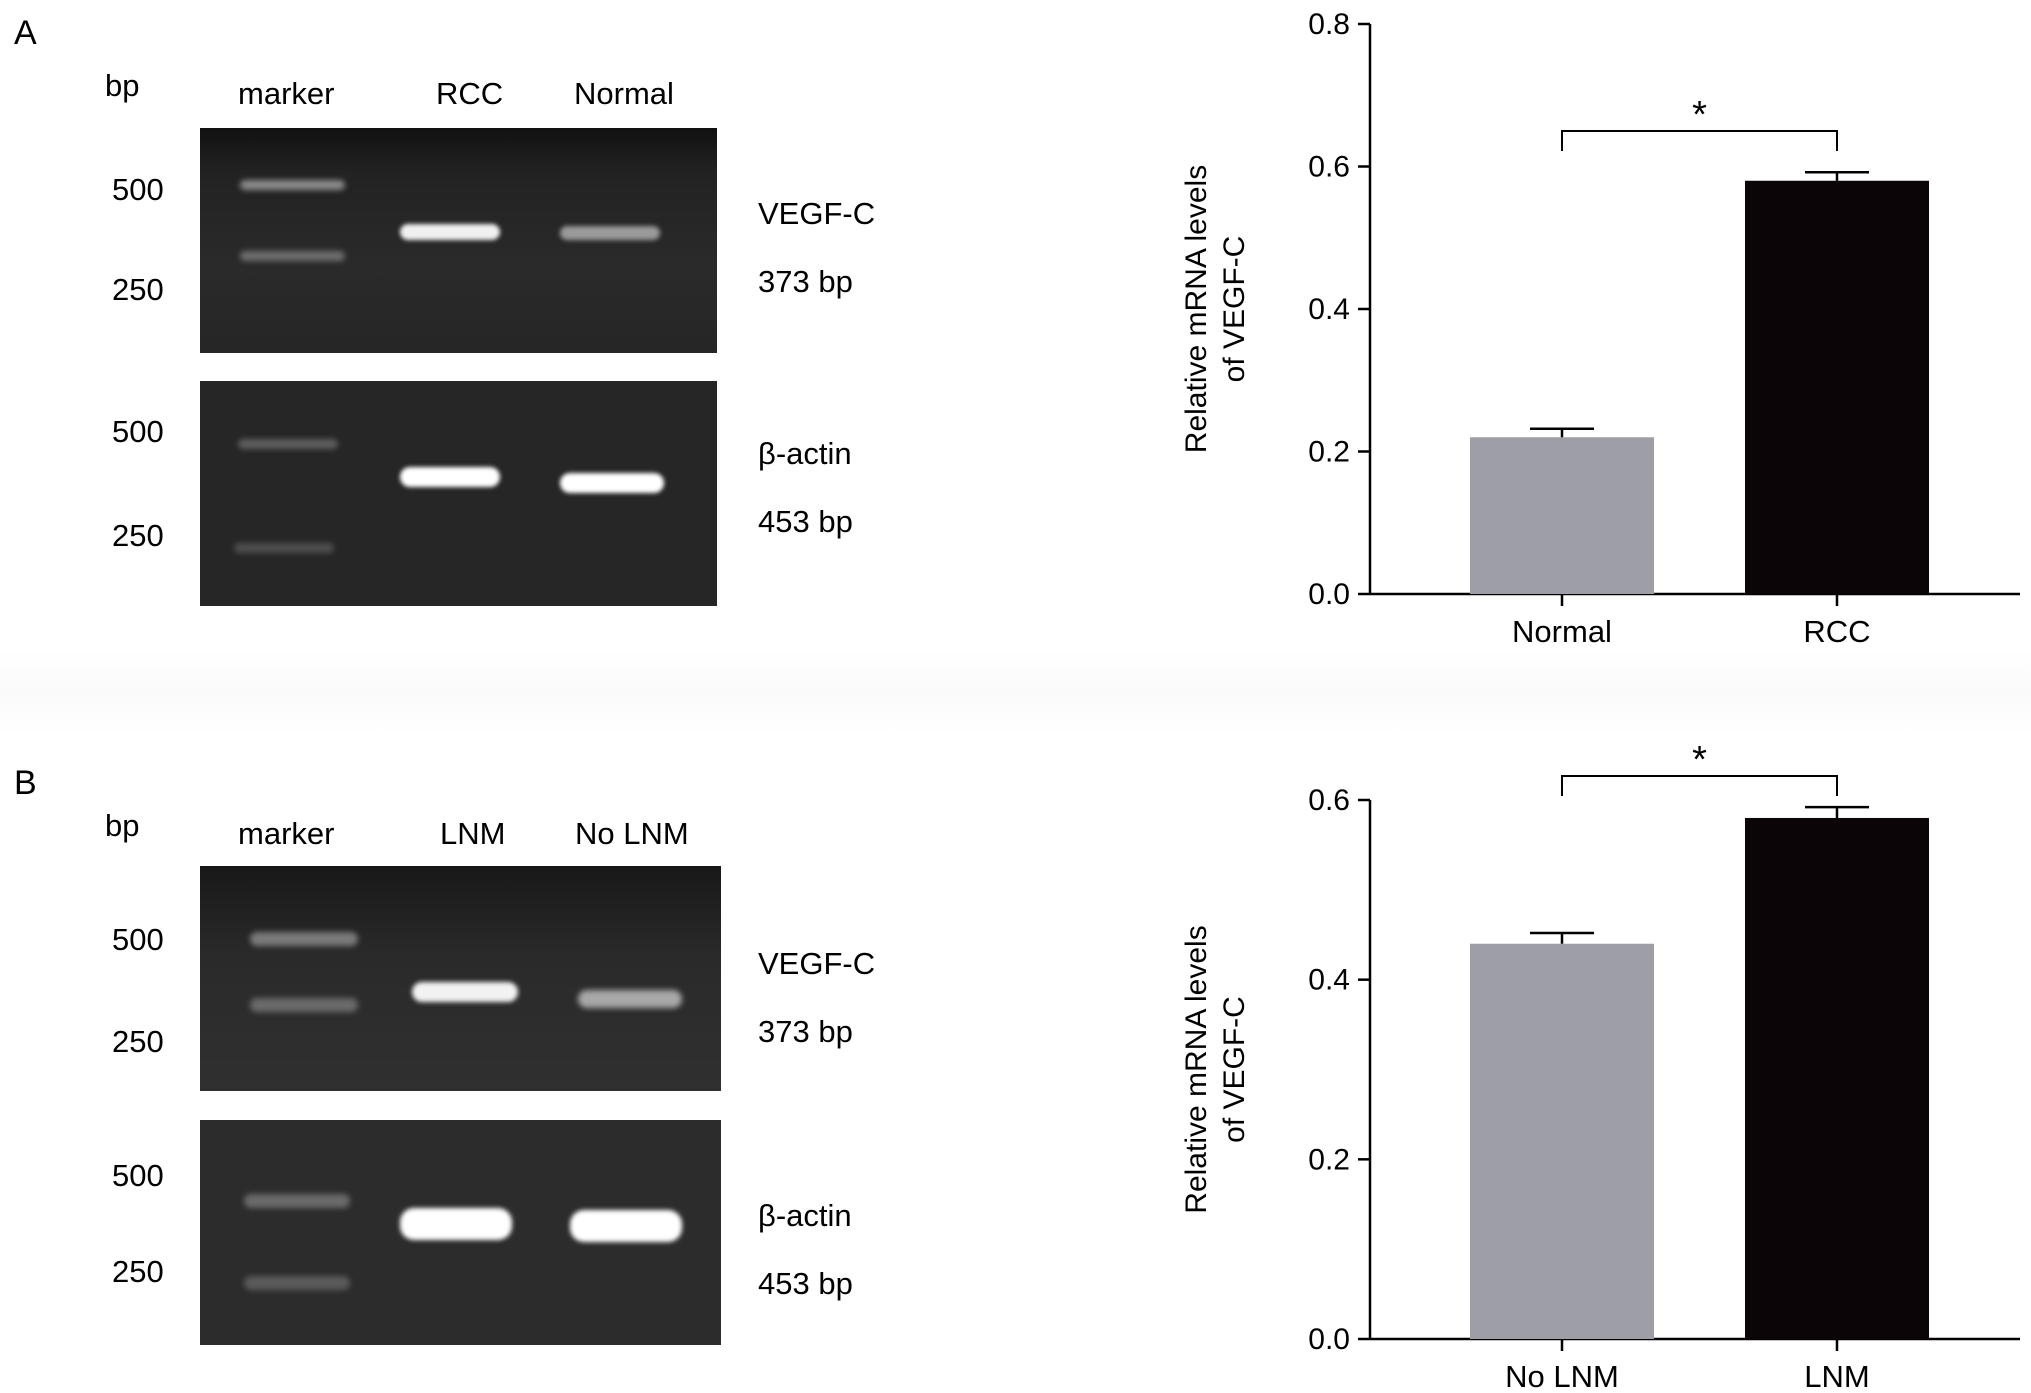 The width and height of the screenshot is (2031, 1393). Describe the element at coordinates (122, 85) in the screenshot. I see `panel-a-bp-label: bp` at that location.